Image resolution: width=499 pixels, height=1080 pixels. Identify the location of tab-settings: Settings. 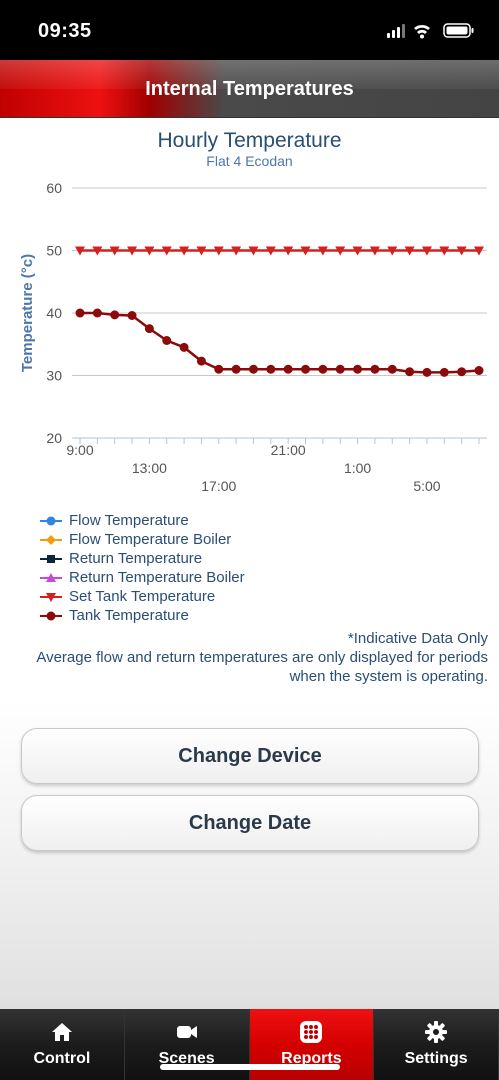
(436, 1044).